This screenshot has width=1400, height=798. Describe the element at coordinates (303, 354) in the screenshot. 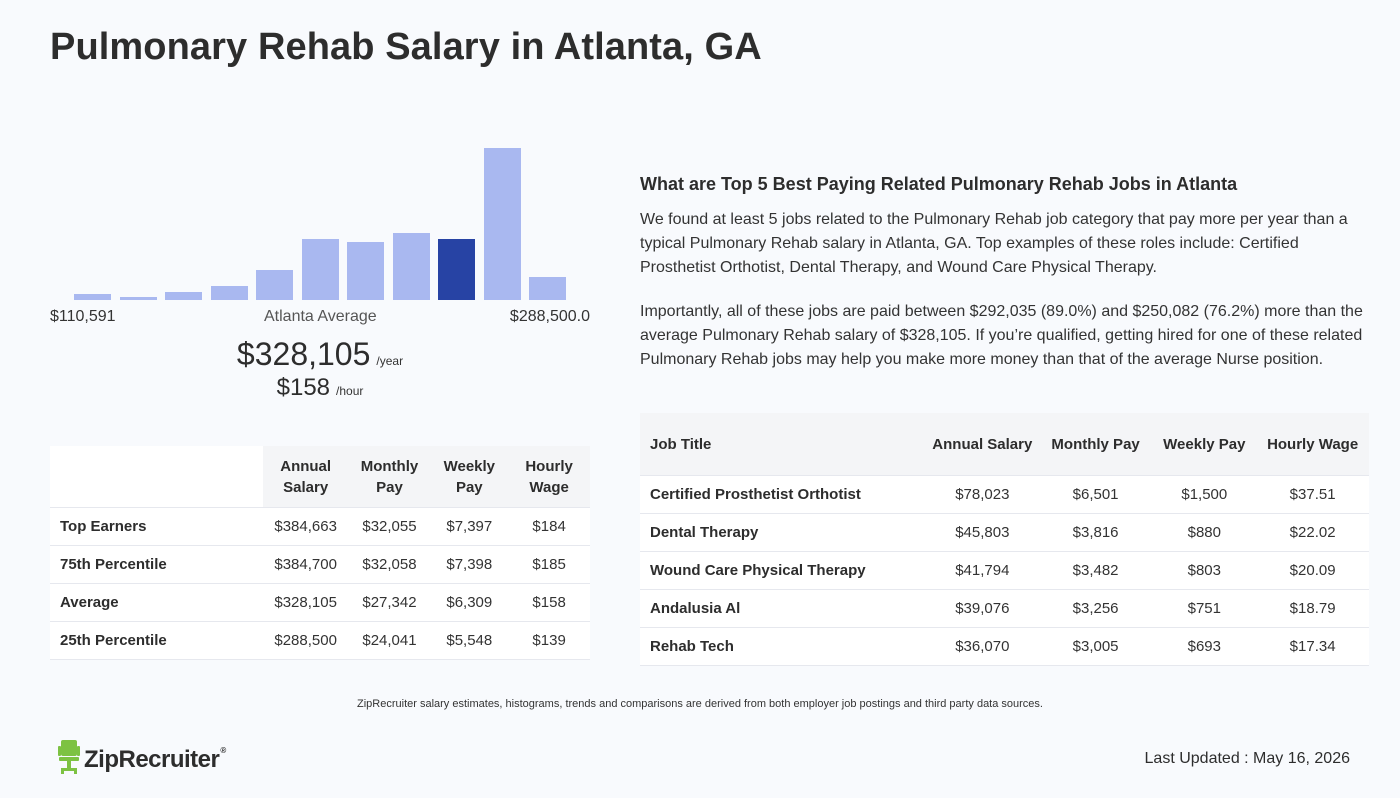

I see `average-annual-value: $328,105` at that location.